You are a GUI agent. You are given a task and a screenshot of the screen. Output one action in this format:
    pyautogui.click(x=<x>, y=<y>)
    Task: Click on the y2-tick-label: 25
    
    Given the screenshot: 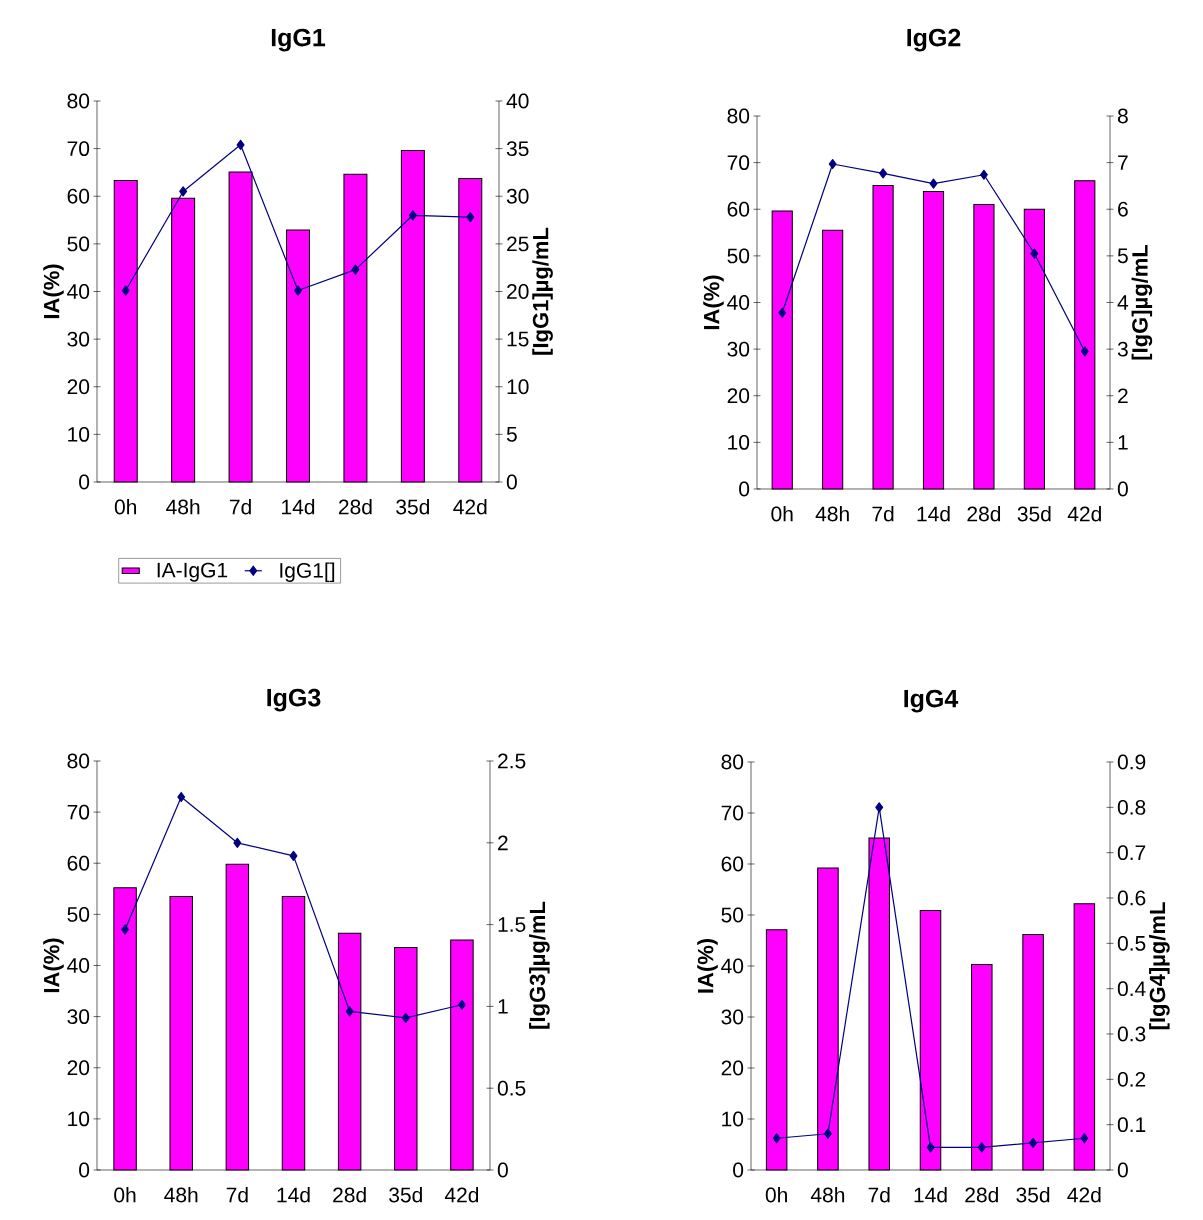 What is the action you would take?
    pyautogui.click(x=518, y=244)
    